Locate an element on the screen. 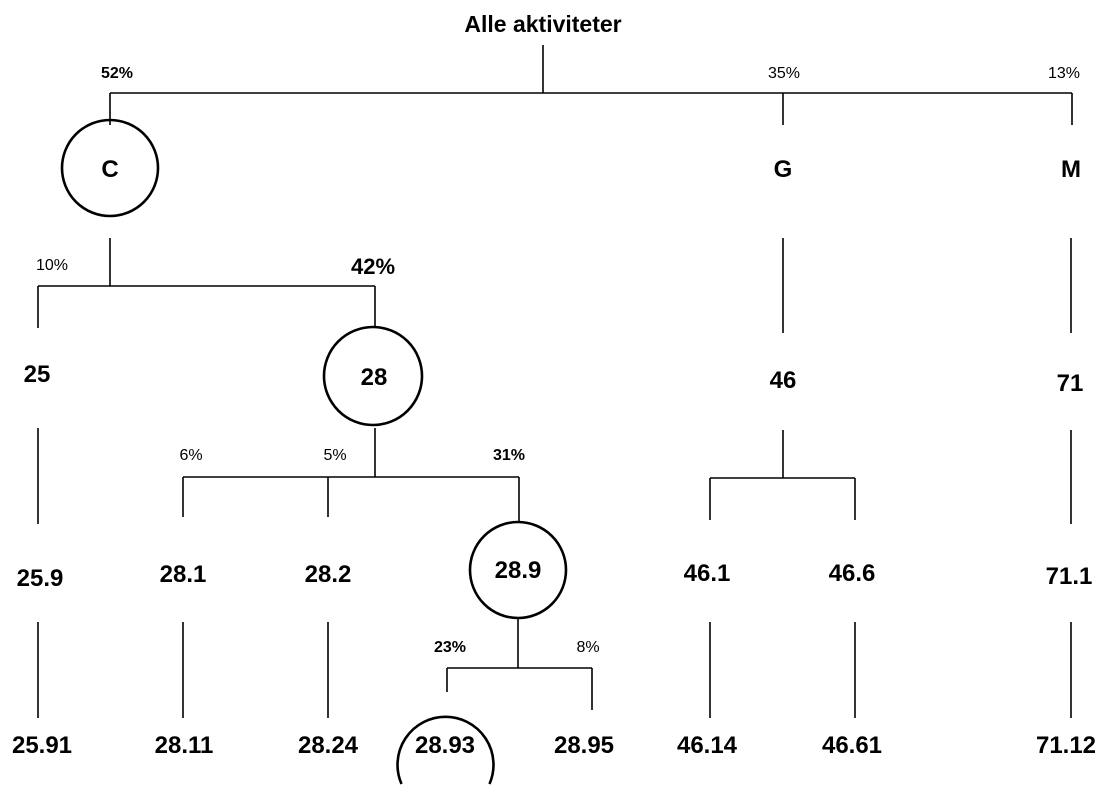  node-71: 71 is located at coordinates (1070, 383).